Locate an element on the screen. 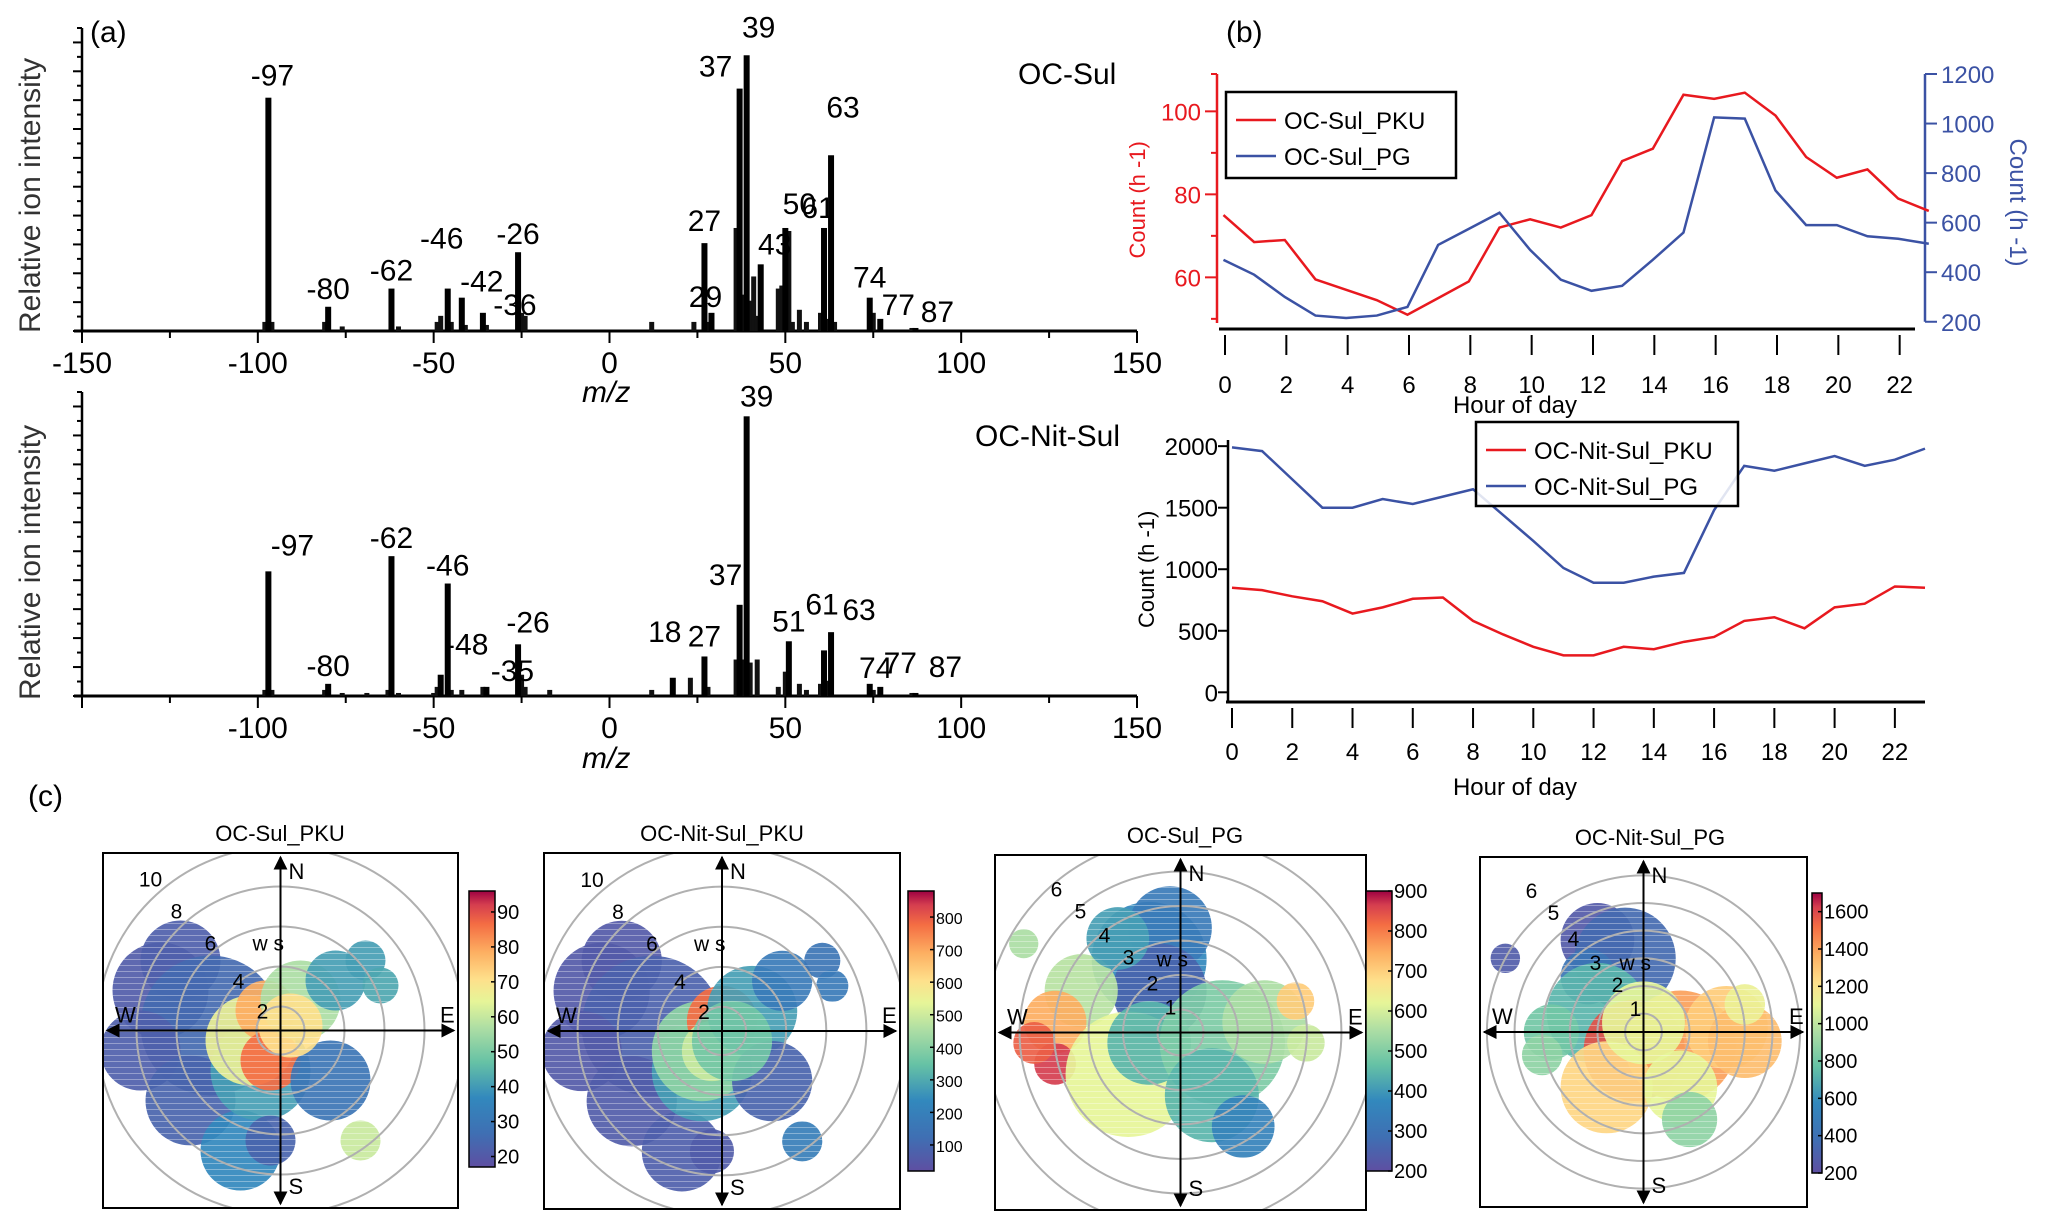  colorbar-tick-label: 70 is located at coordinates (508, 983).